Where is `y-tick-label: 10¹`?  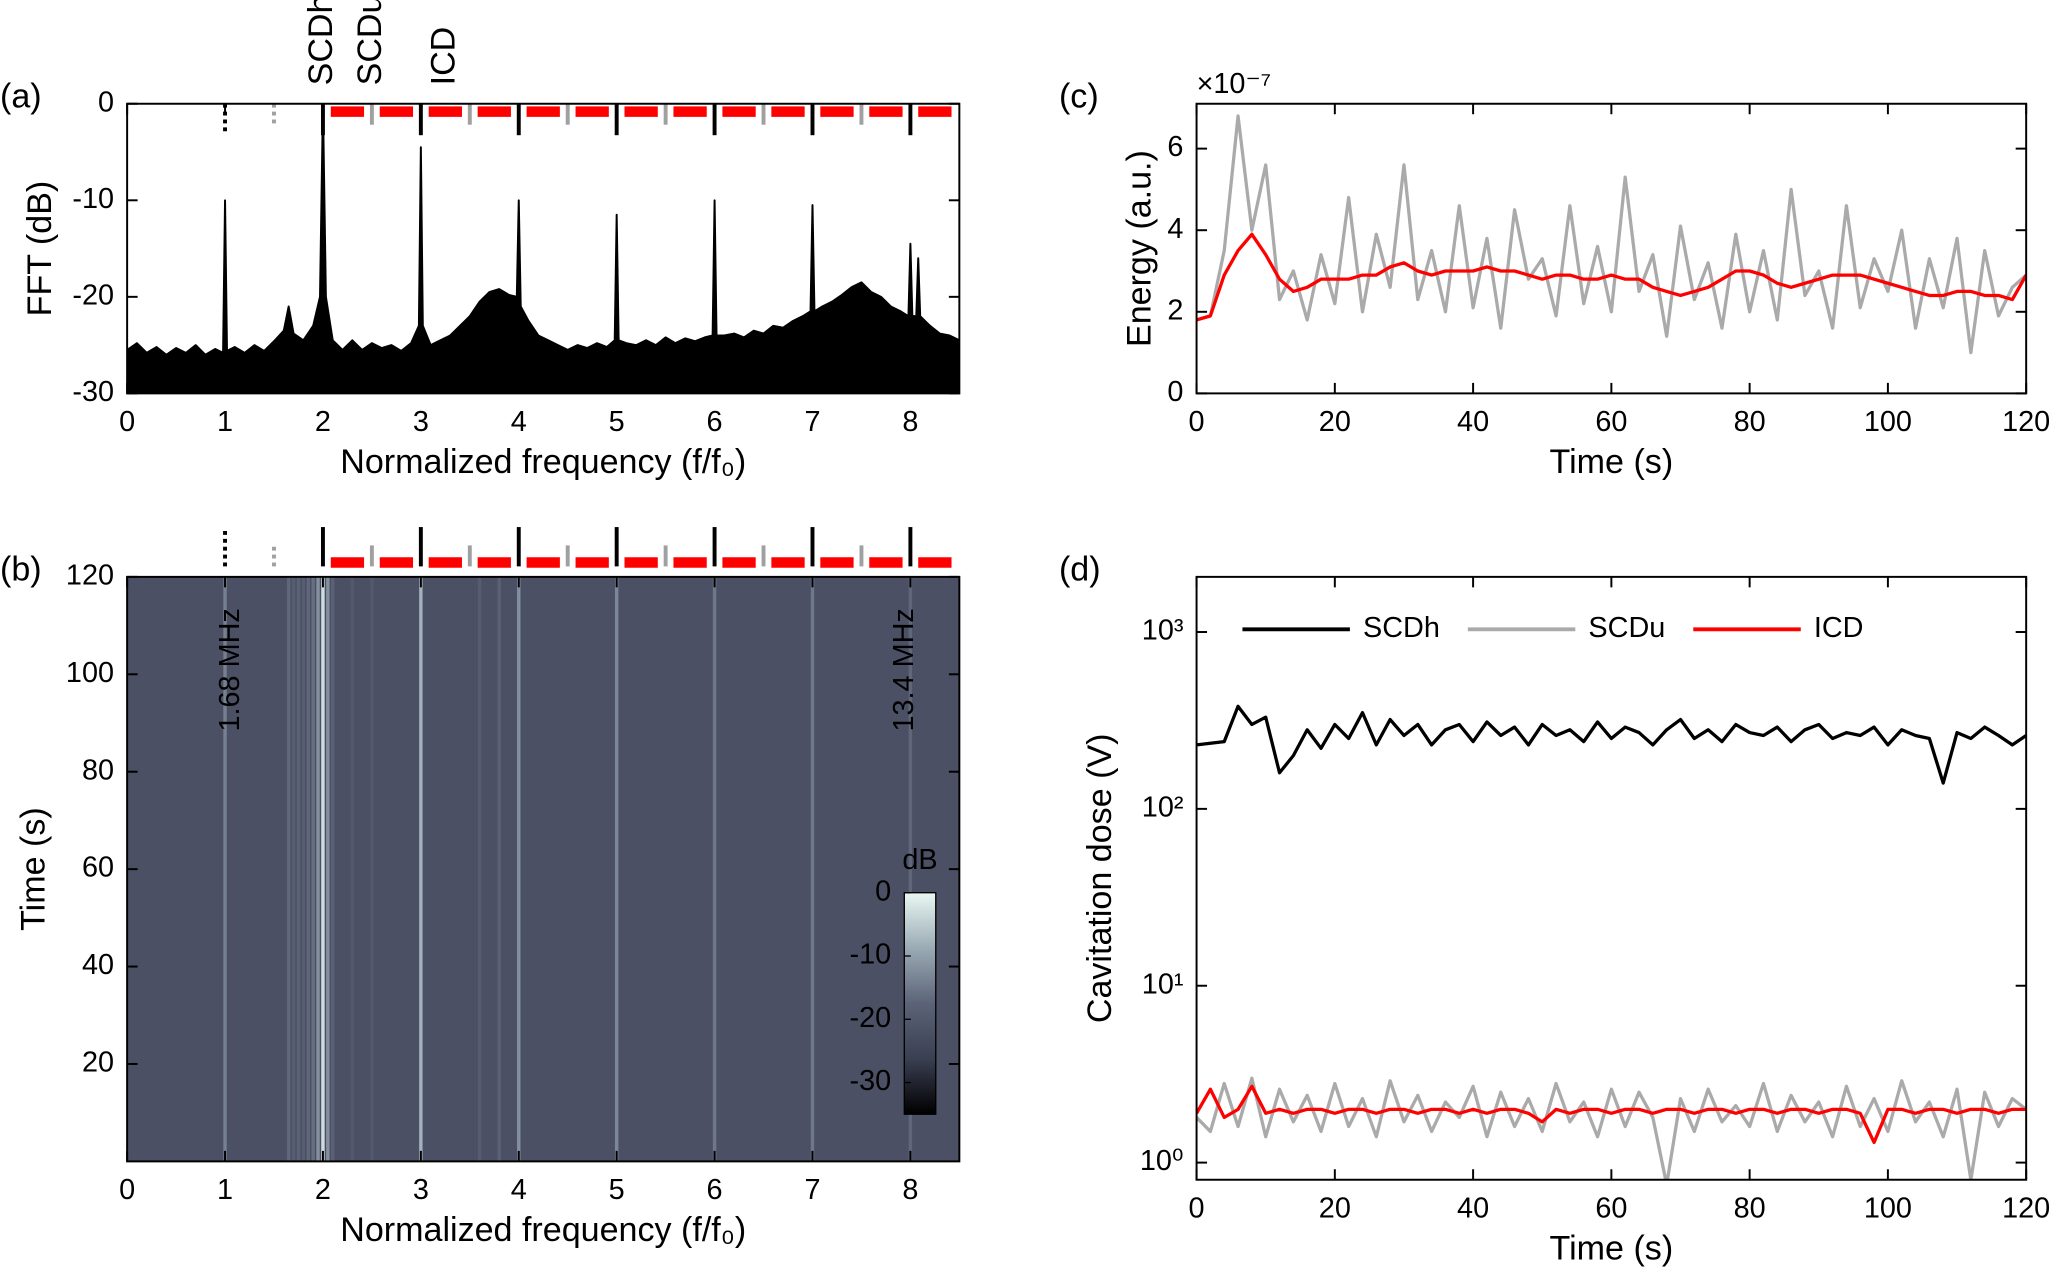 y-tick-label: 10¹ is located at coordinates (1163, 984).